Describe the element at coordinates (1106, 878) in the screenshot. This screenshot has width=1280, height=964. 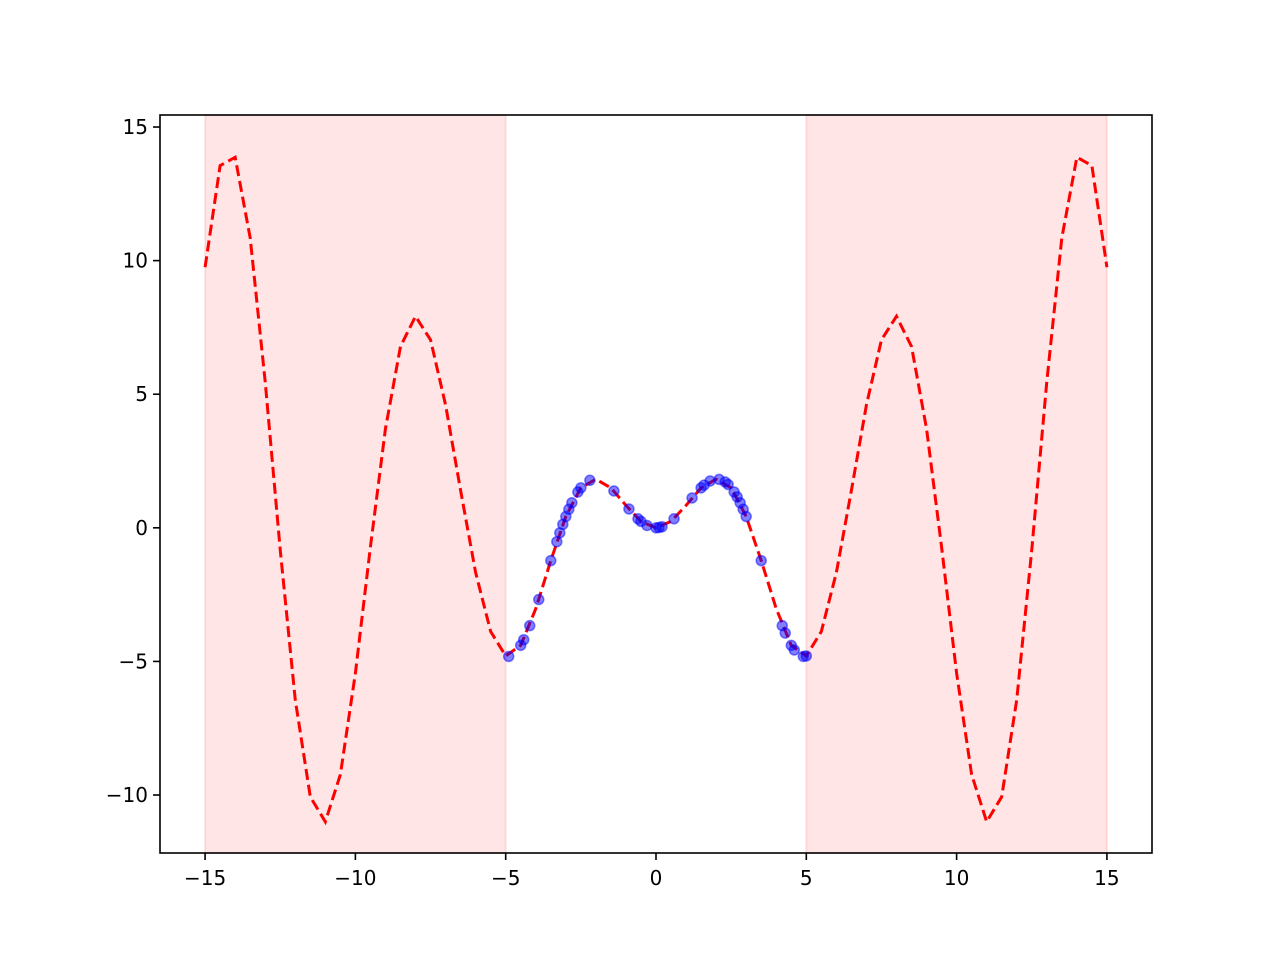
I see `x-tick-label: 15` at that location.